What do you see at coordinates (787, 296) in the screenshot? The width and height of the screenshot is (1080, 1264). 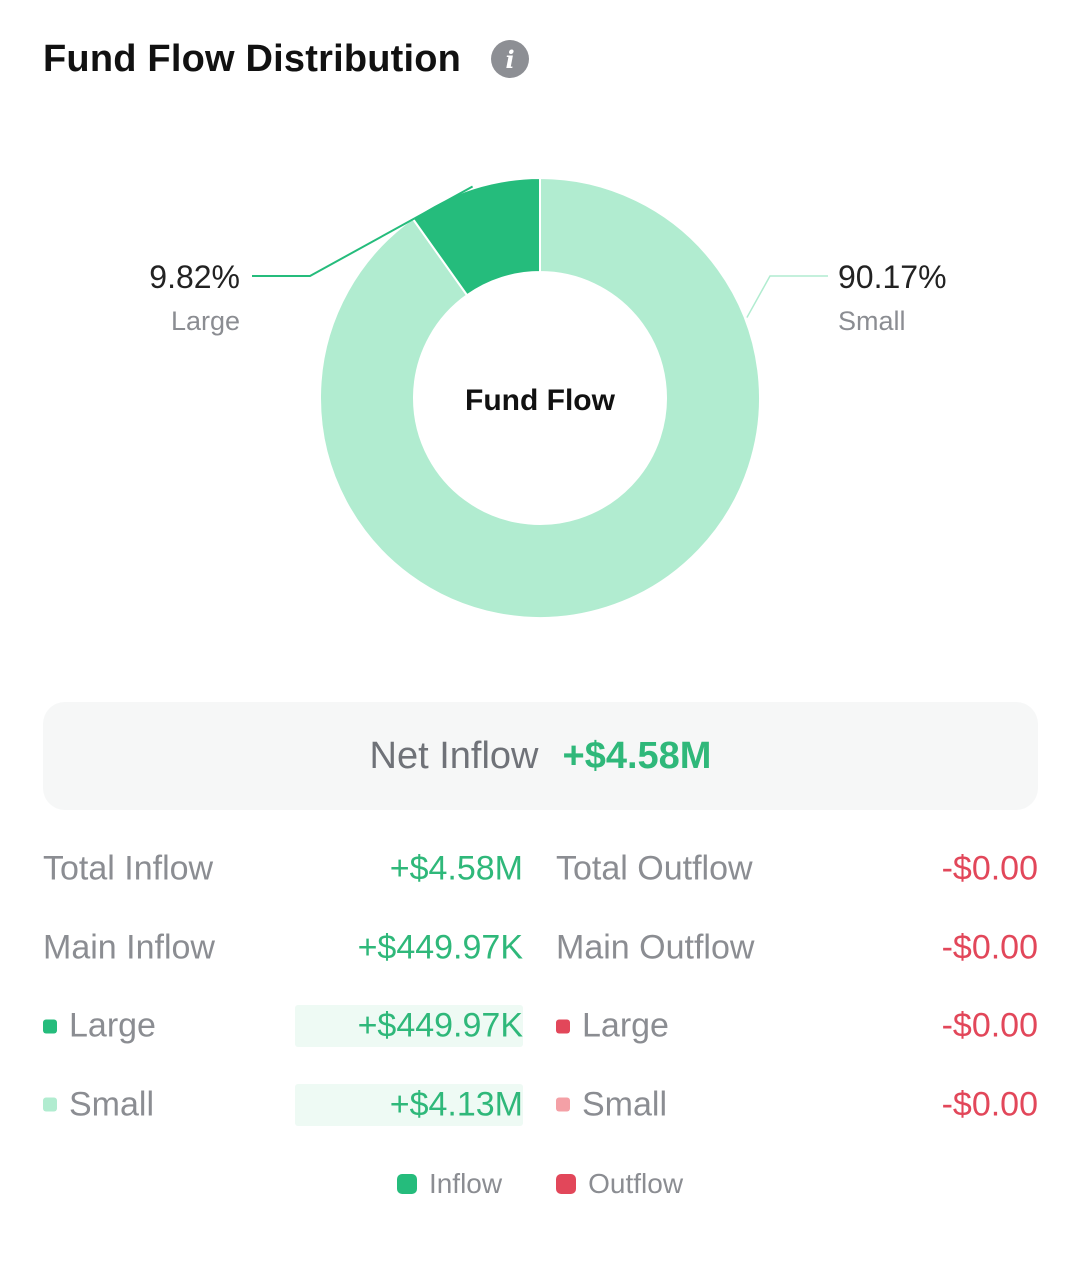 I see `callout-line-small` at bounding box center [787, 296].